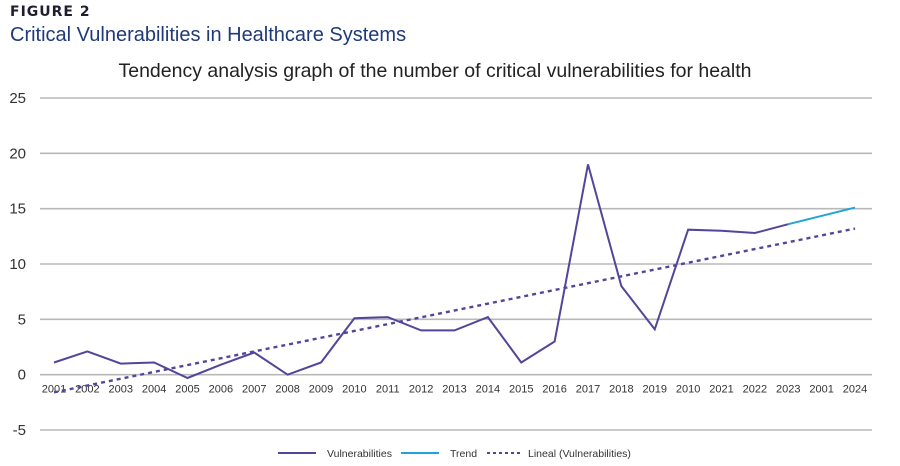 The height and width of the screenshot is (466, 900). I want to click on series-trend-line, so click(822, 216).